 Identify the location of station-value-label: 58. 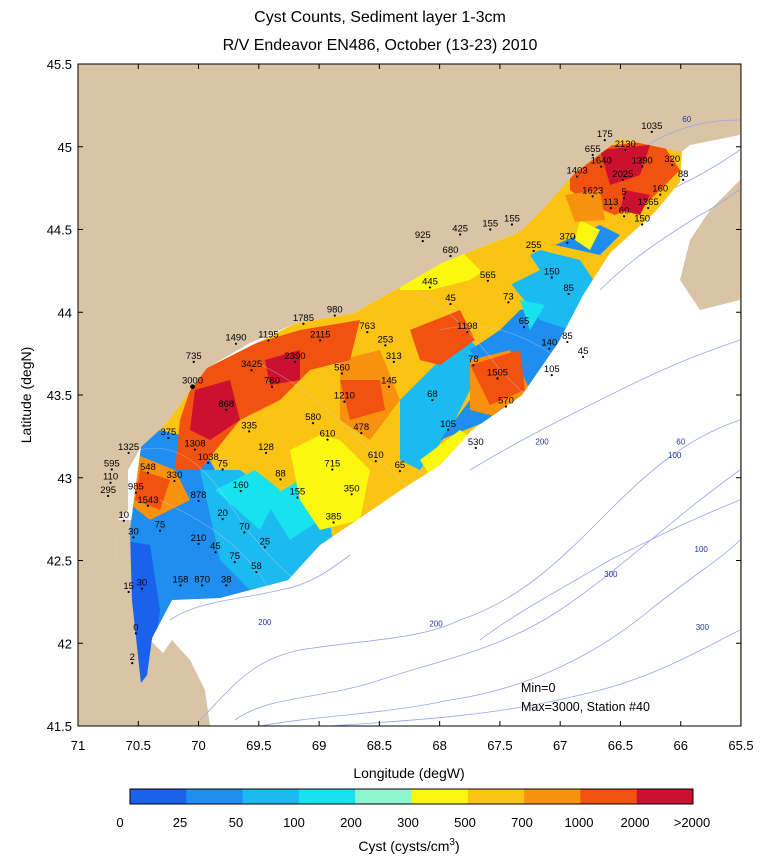
(256, 566).